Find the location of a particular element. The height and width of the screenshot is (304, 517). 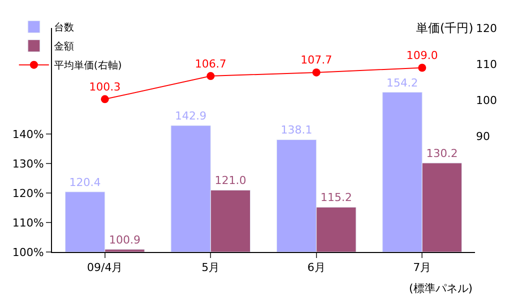

data-label: 138.1 is located at coordinates (296, 130).